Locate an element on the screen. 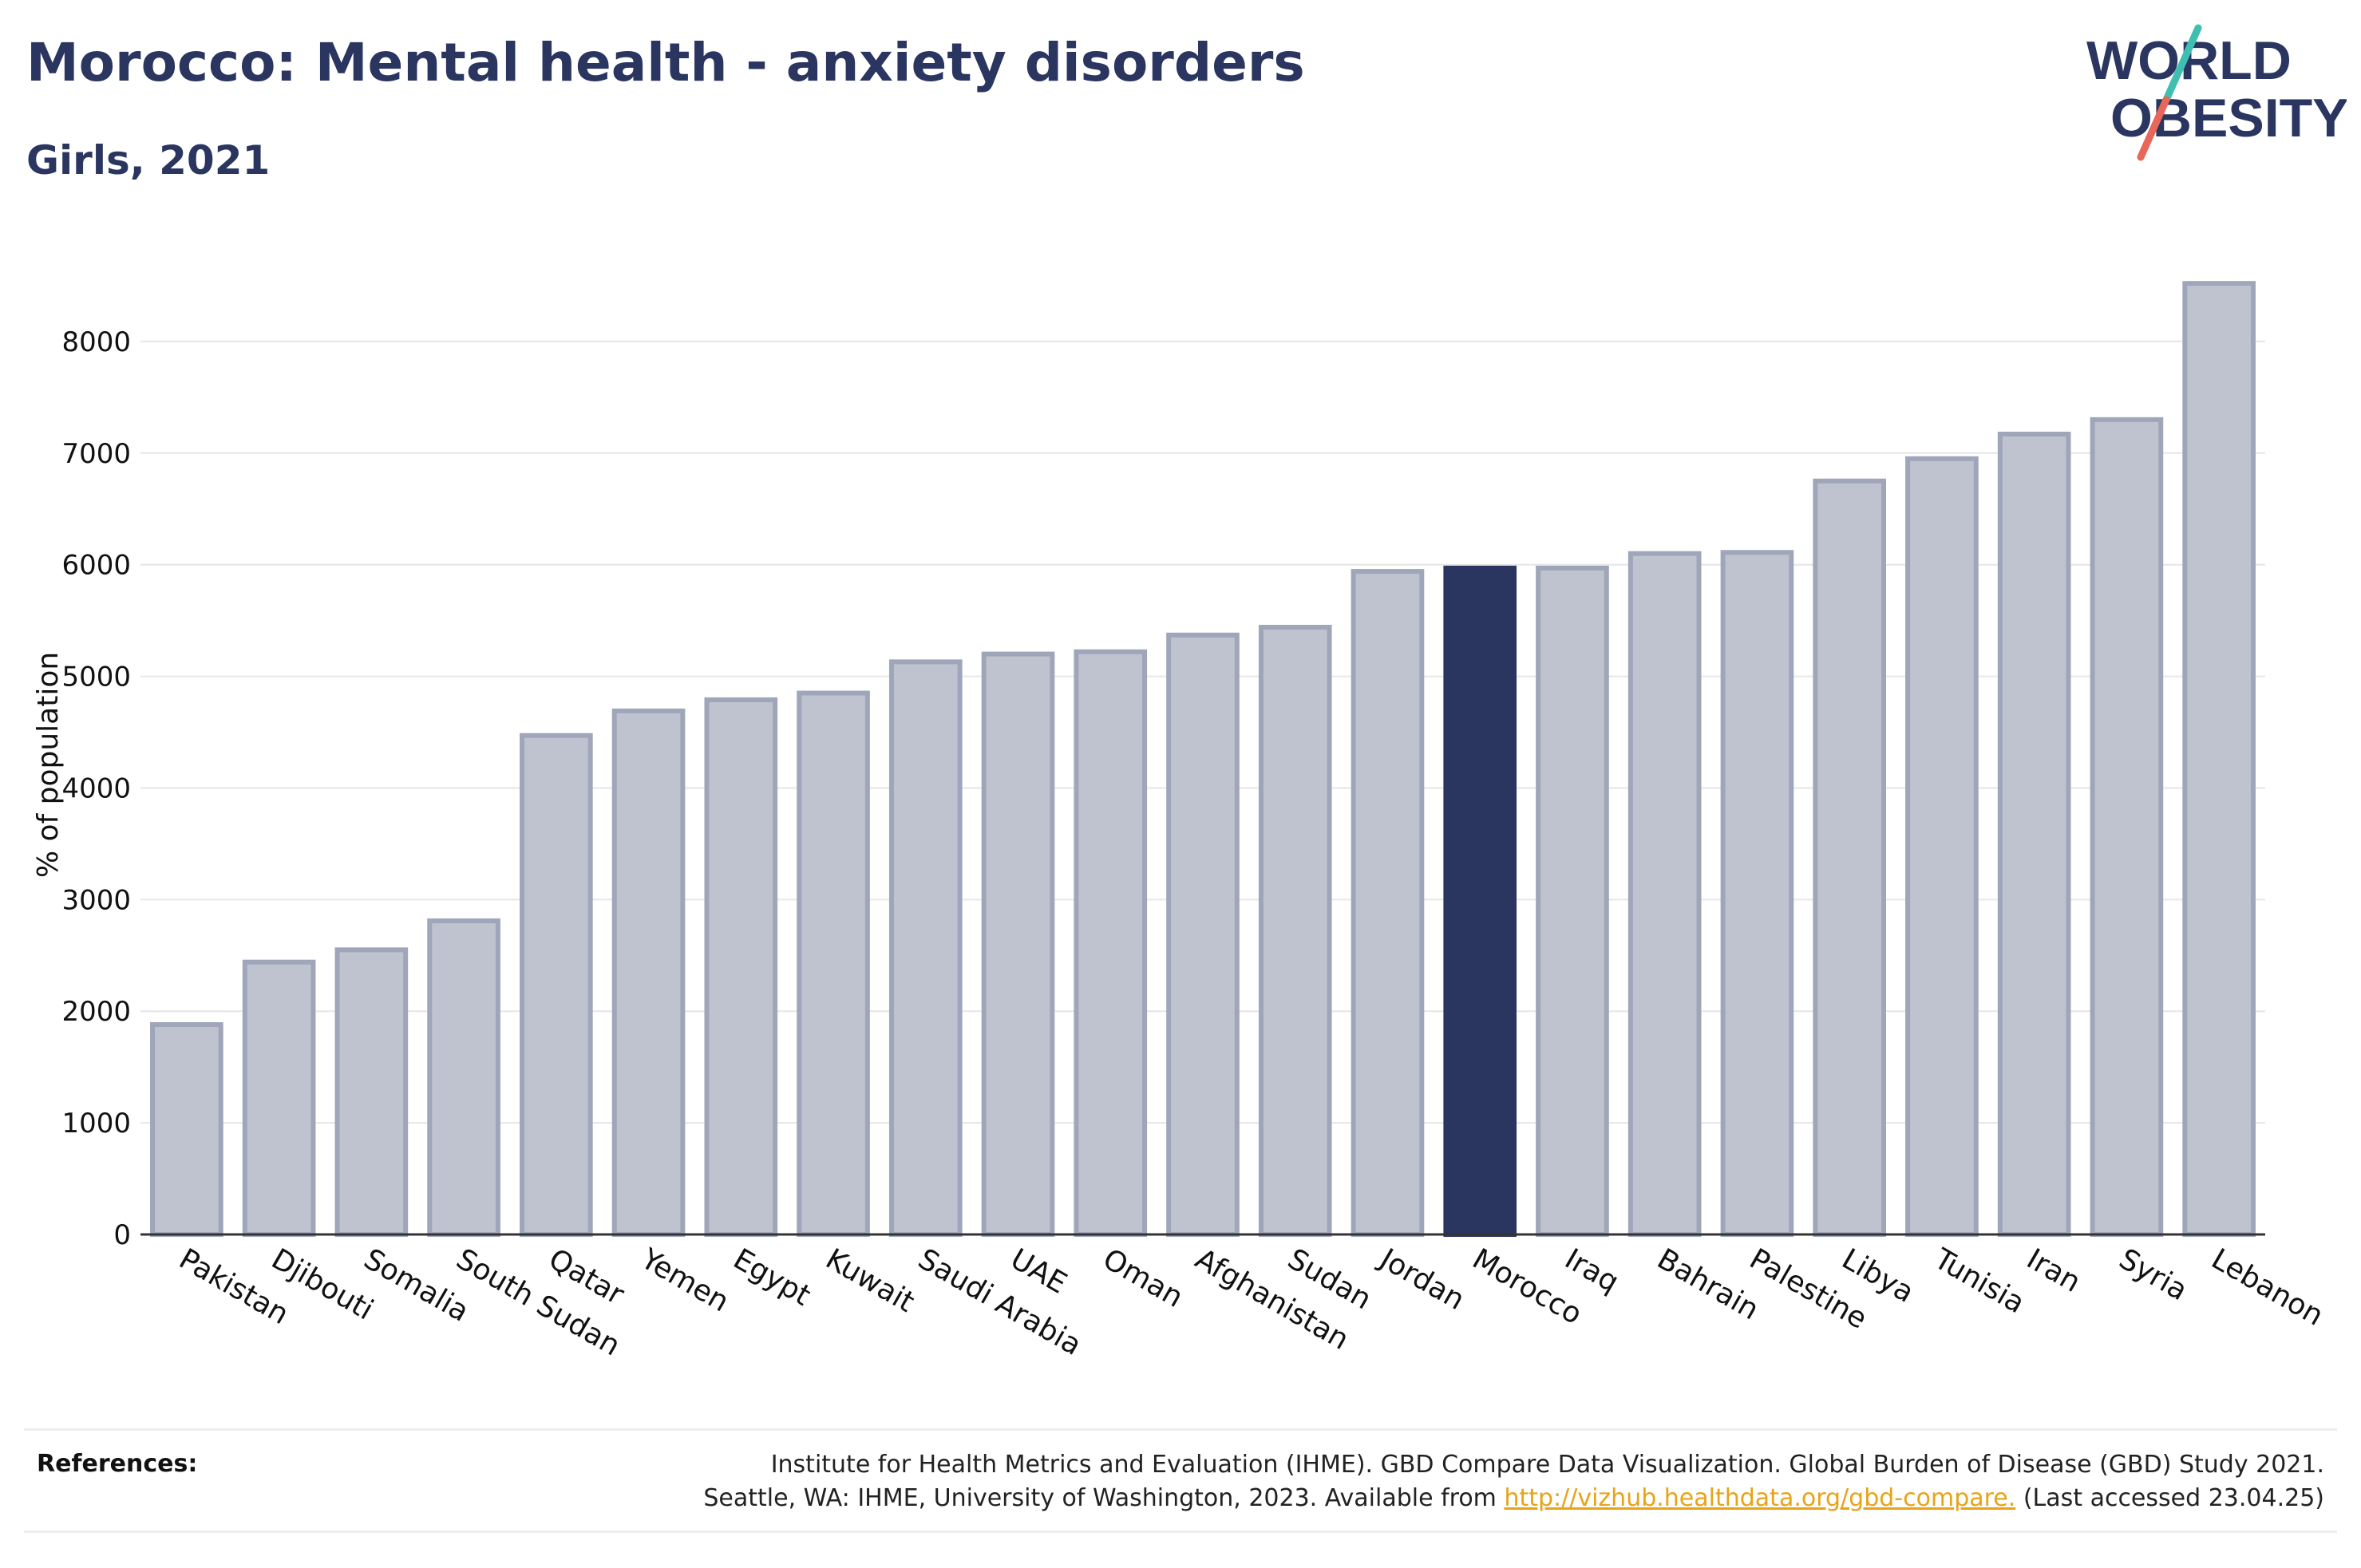 The width and height of the screenshot is (2361, 1568). x-tick-label: Syria is located at coordinates (2153, 1274).